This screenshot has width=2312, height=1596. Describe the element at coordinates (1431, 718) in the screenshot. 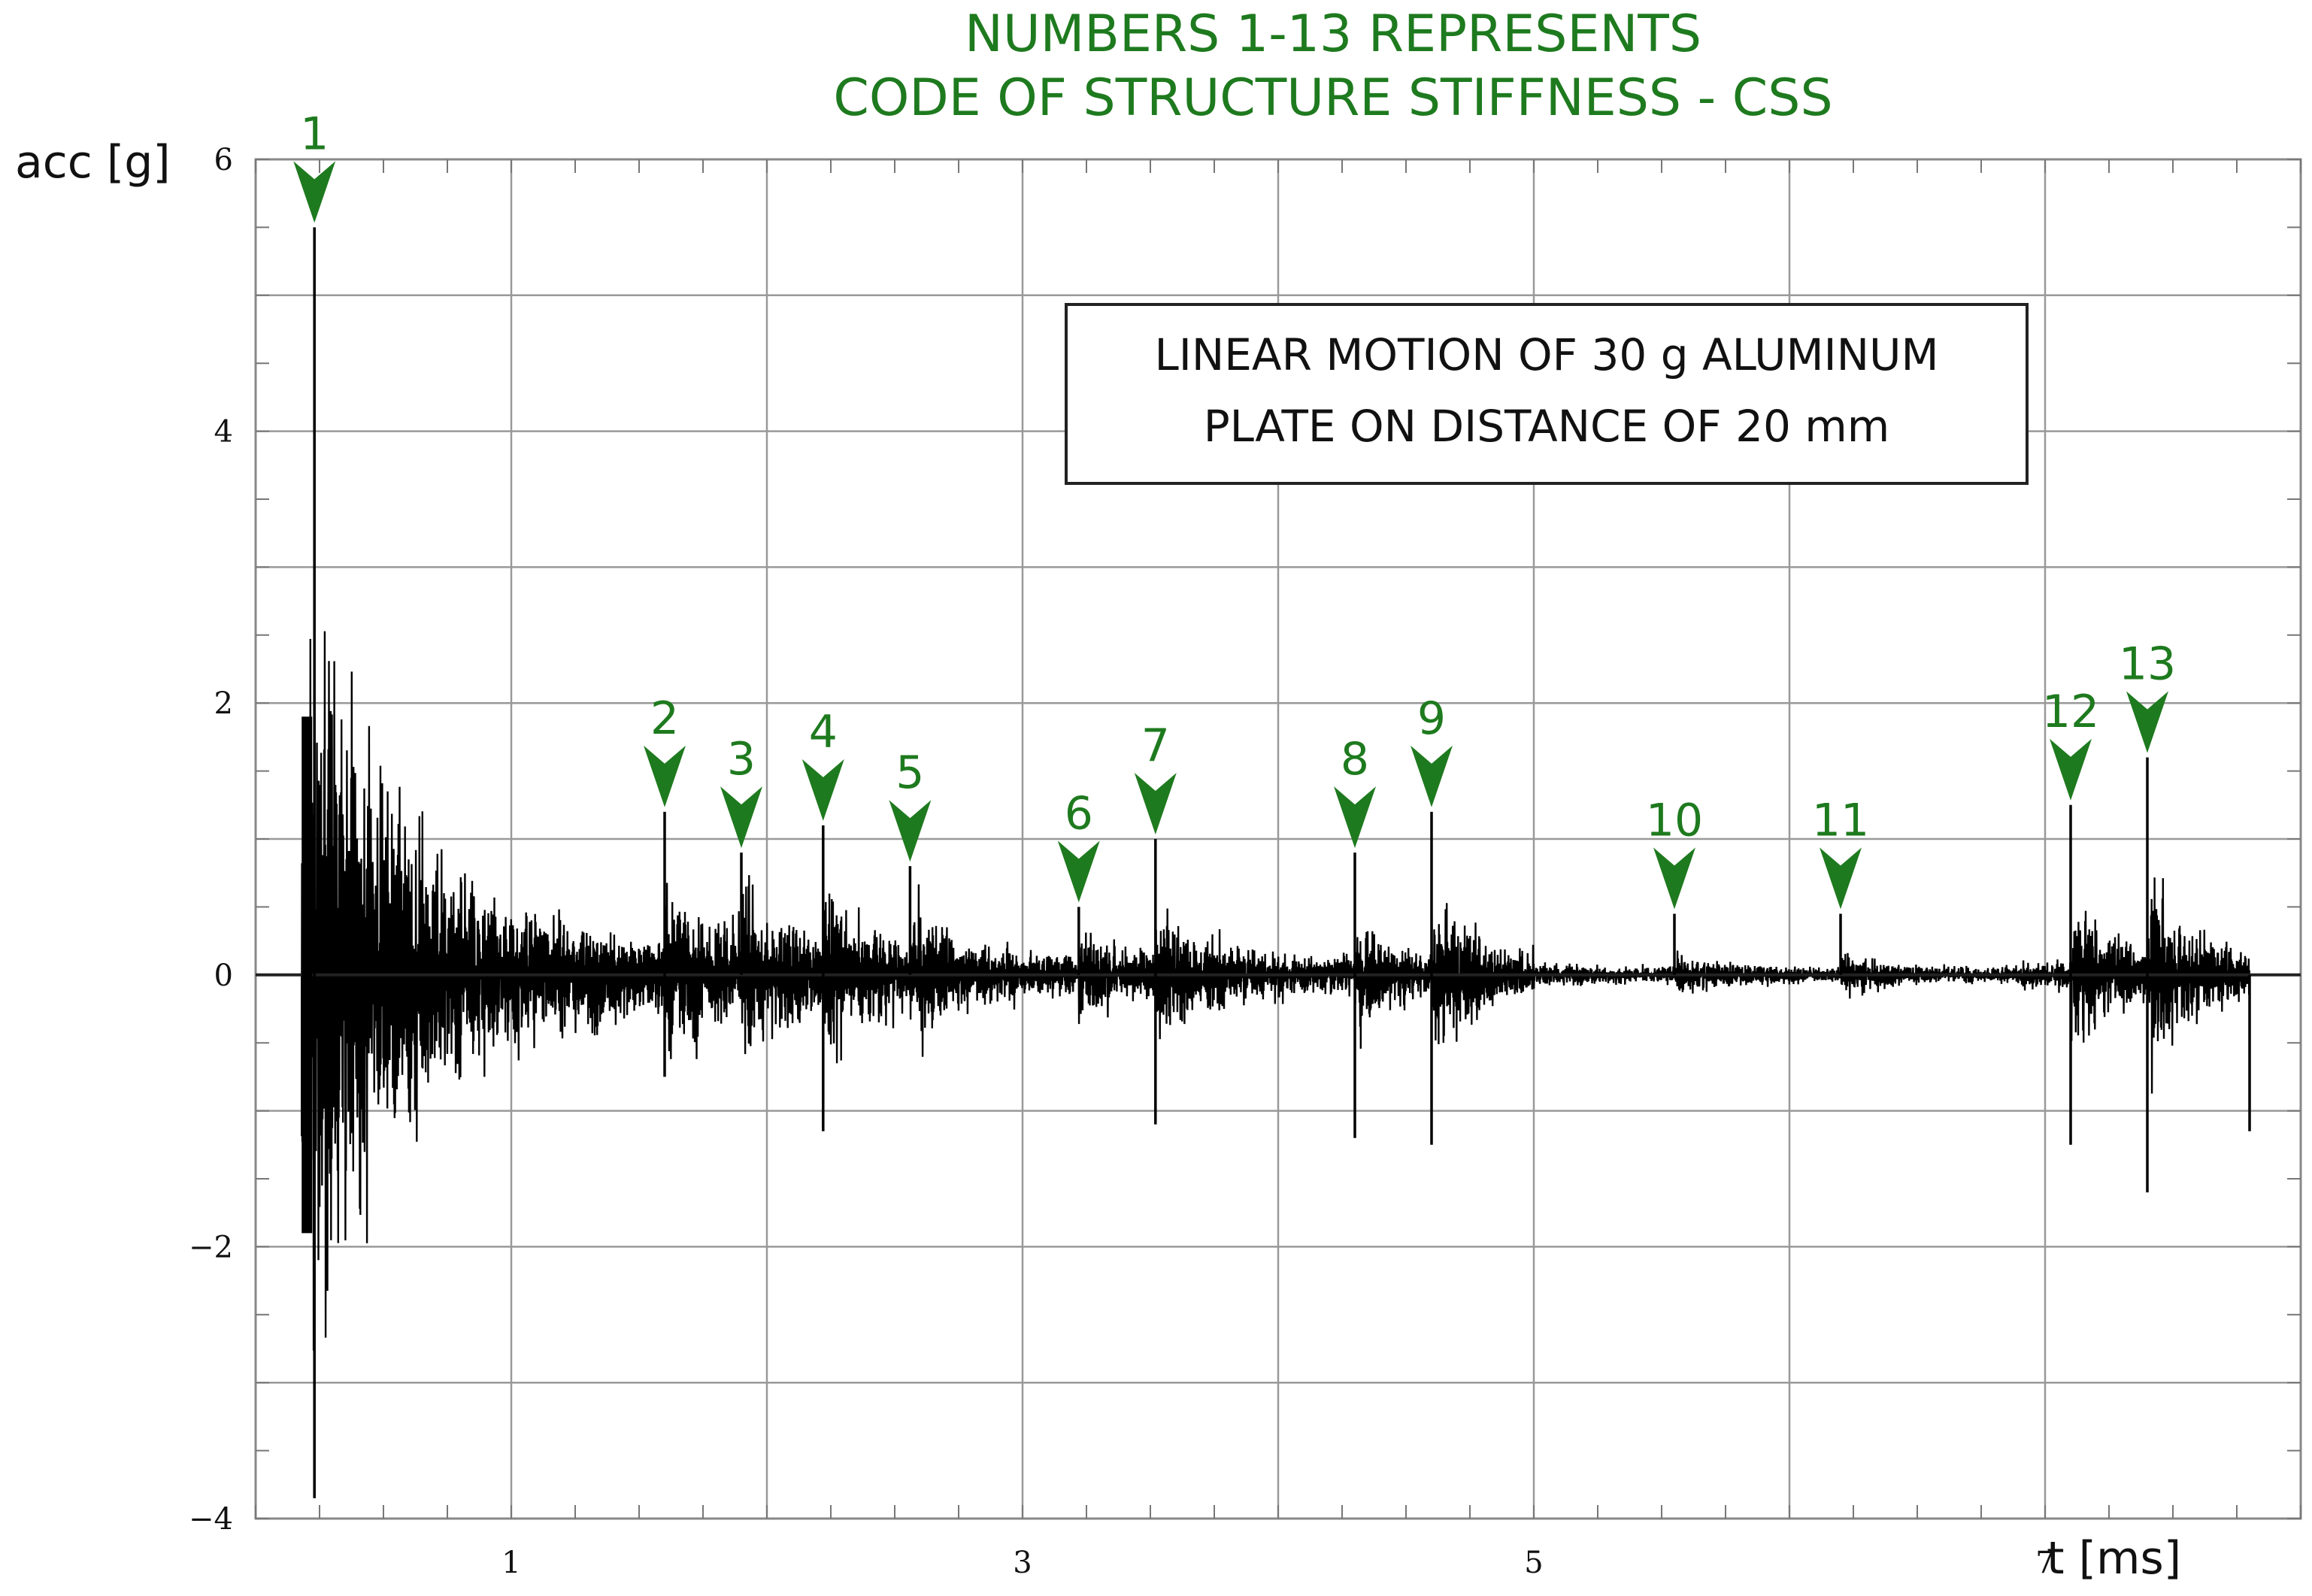

I see `css-marker-label: 9` at that location.